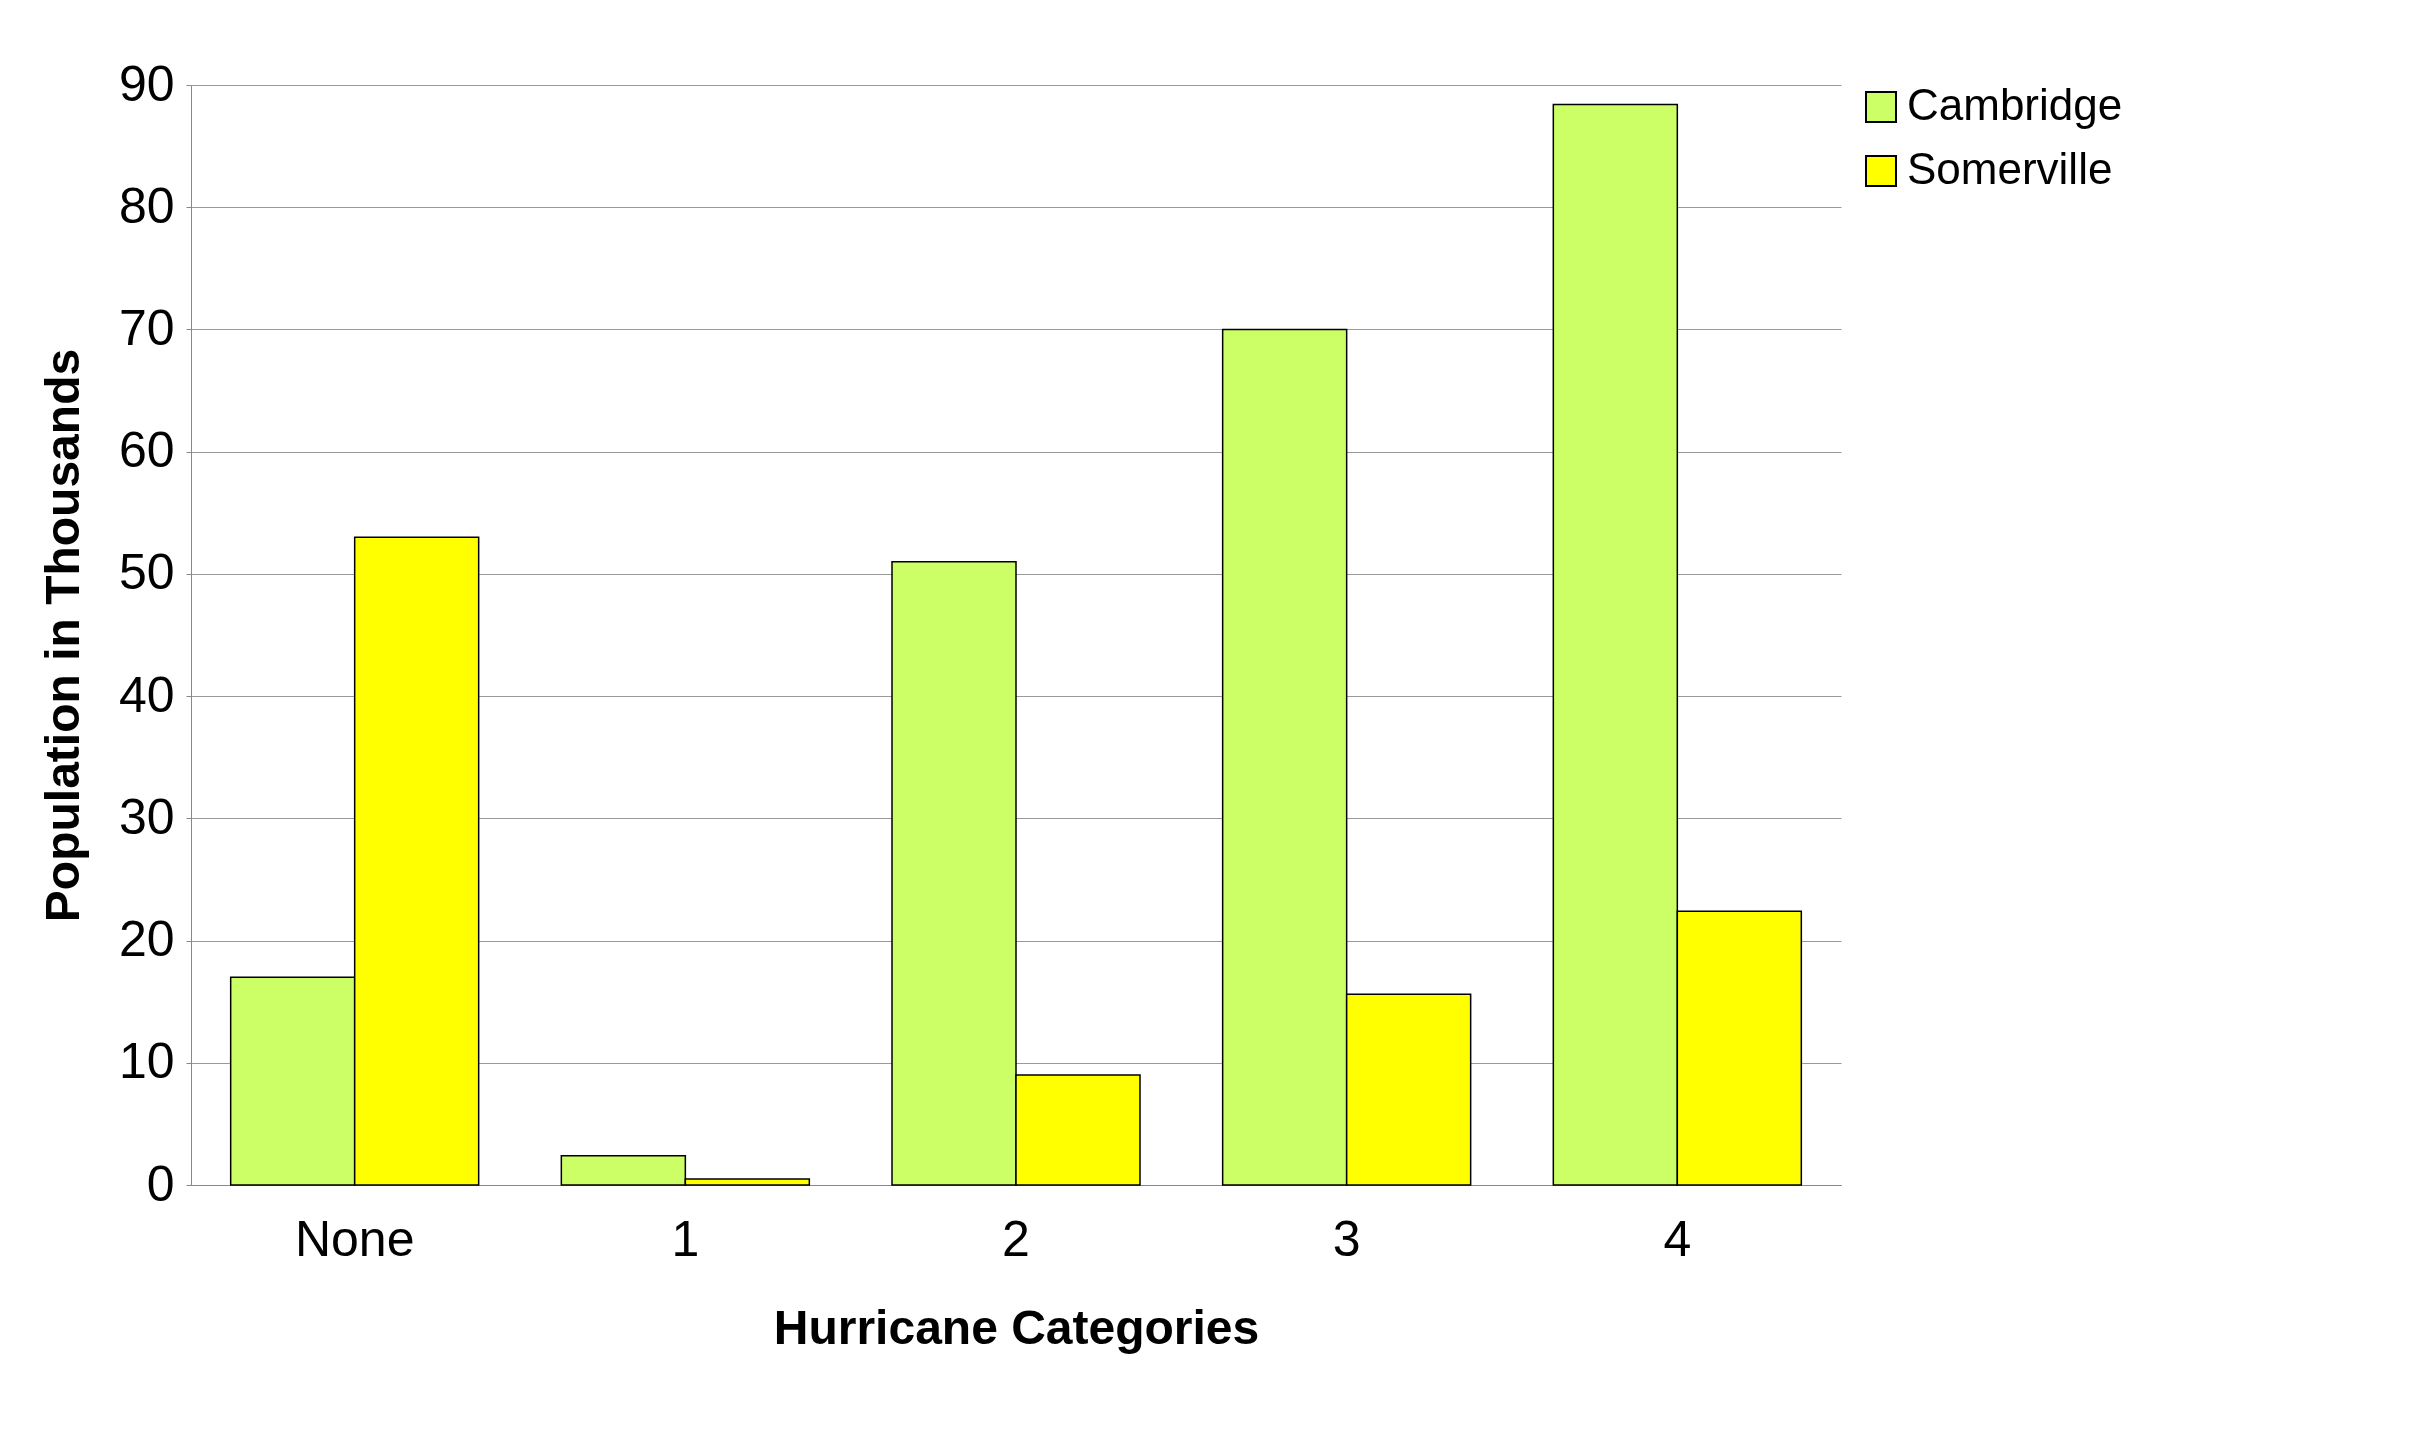 The image size is (2419, 1436). I want to click on x-tick-label: 2, so click(1016, 1238).